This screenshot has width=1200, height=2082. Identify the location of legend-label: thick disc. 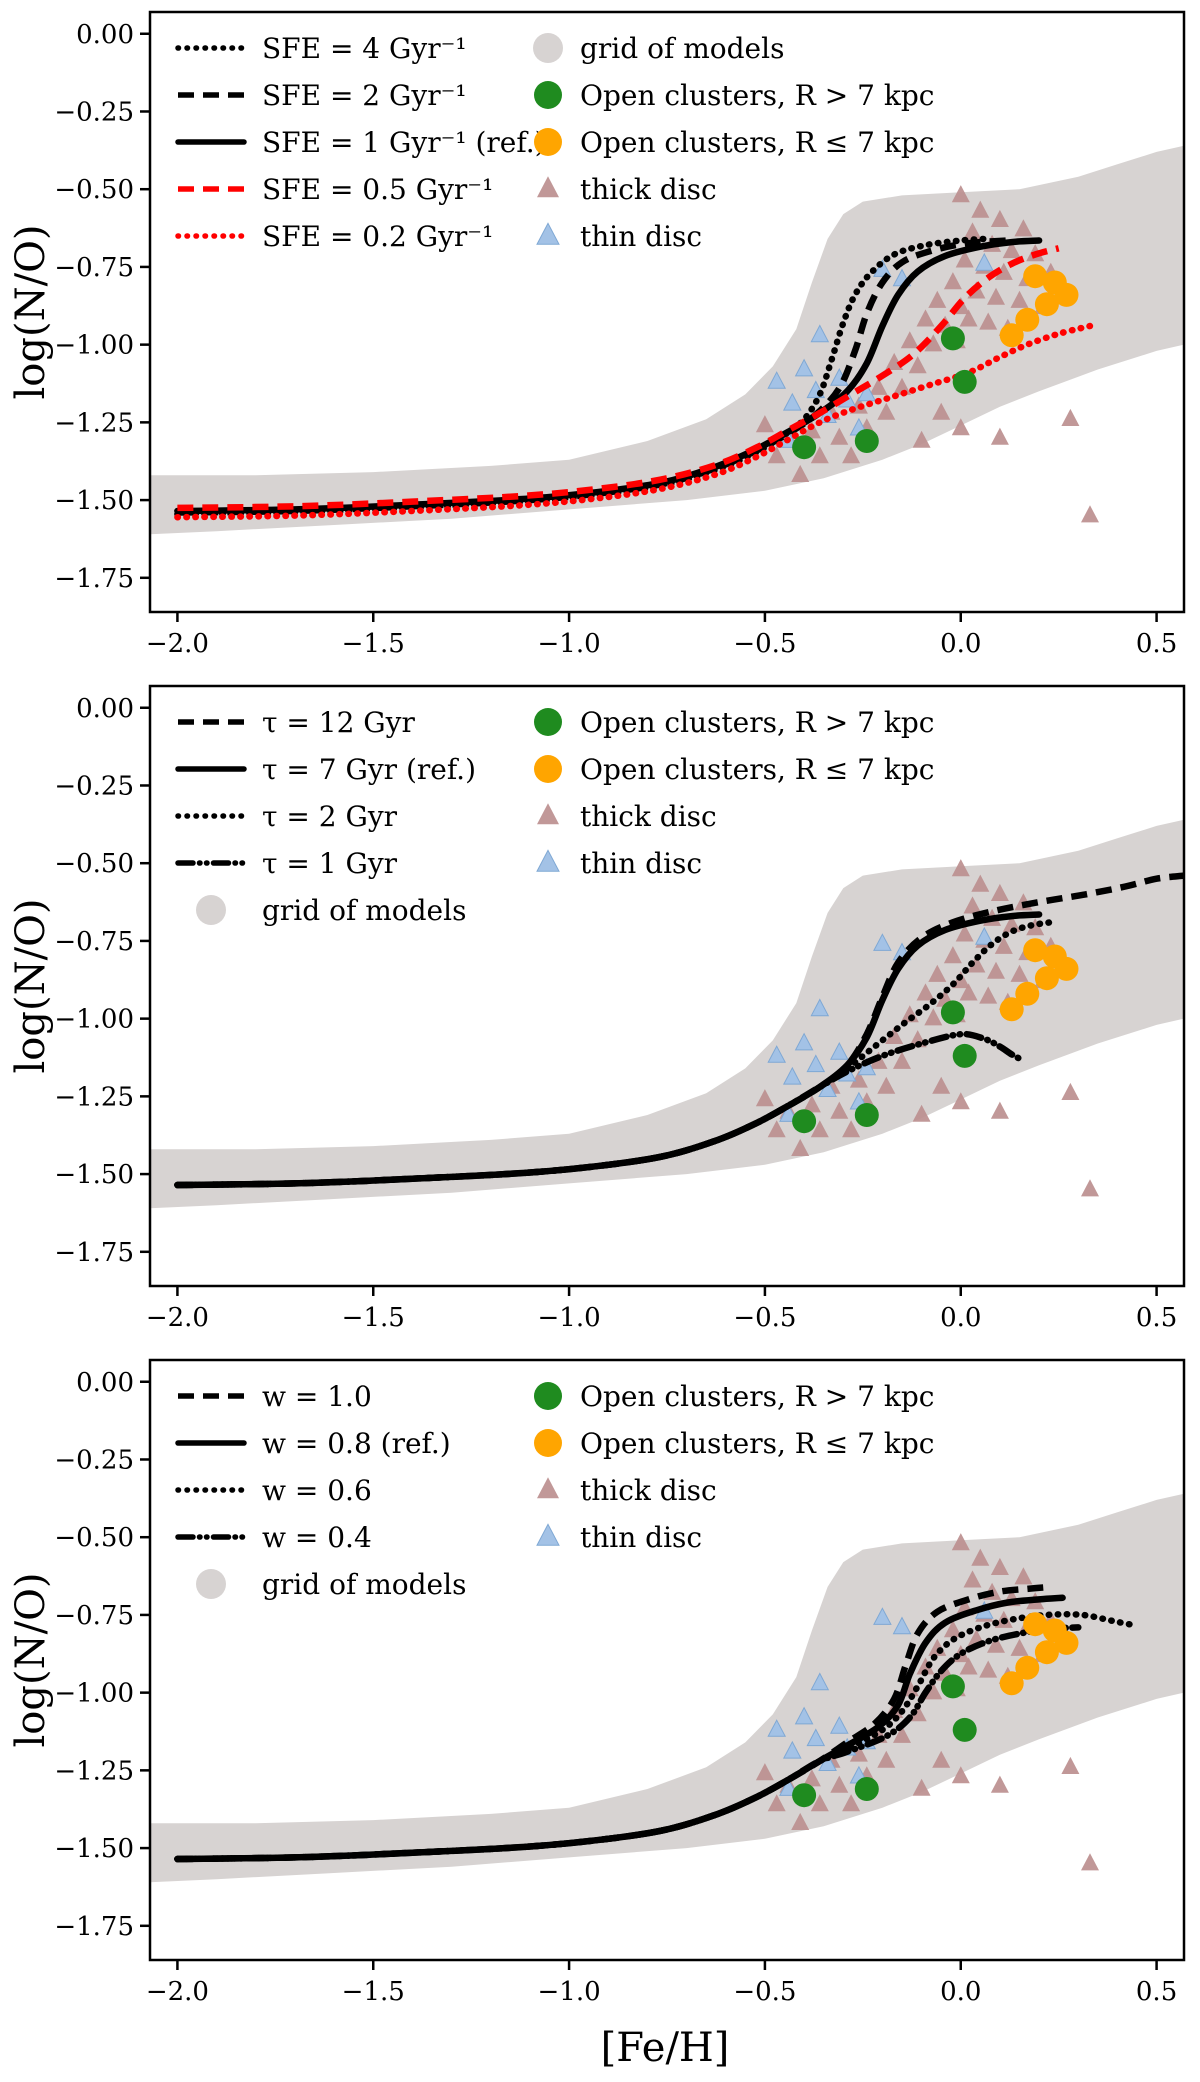
(648, 816).